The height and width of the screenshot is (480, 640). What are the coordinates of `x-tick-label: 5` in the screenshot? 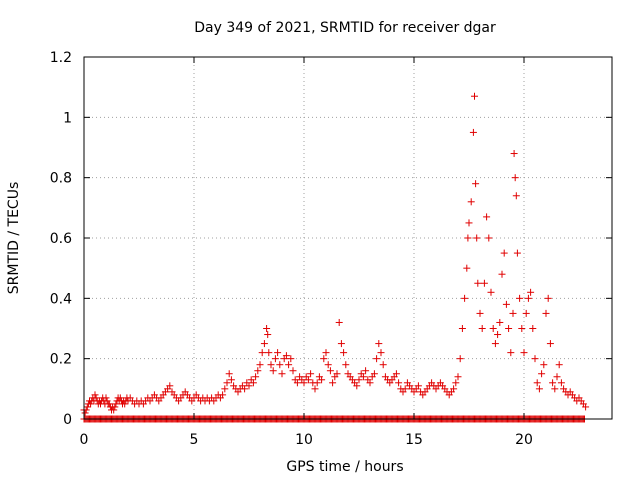 It's located at (194, 440).